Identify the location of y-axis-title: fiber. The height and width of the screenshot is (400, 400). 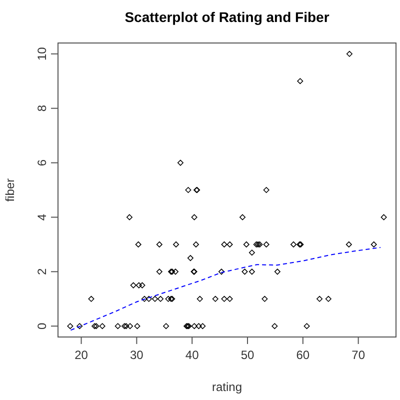
(10, 190).